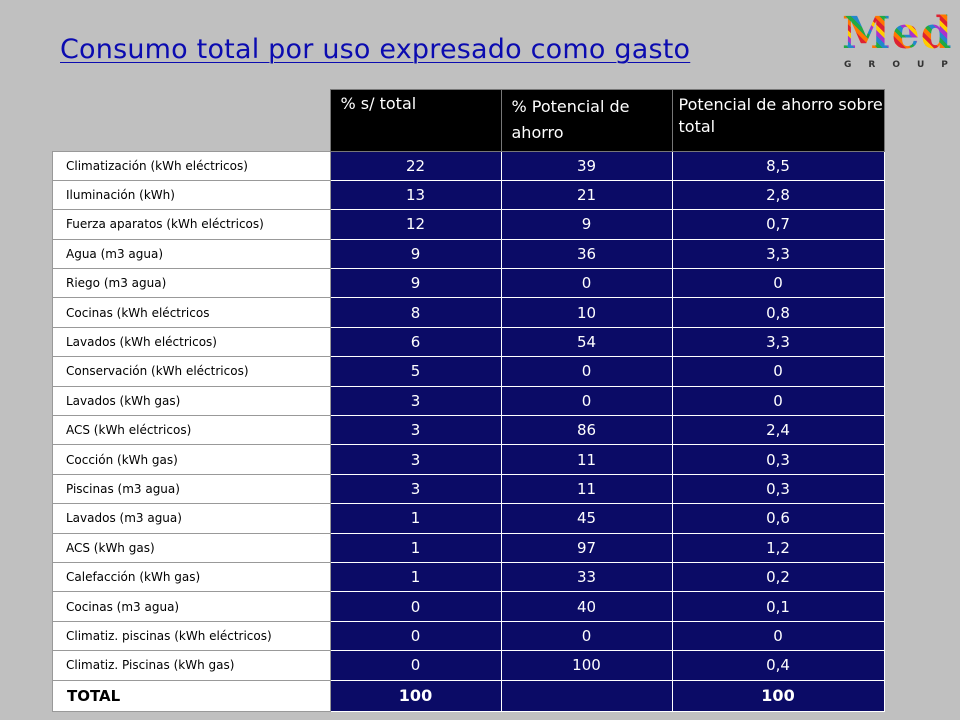  What do you see at coordinates (415, 695) in the screenshot?
I see `cell-pct-total: 100` at bounding box center [415, 695].